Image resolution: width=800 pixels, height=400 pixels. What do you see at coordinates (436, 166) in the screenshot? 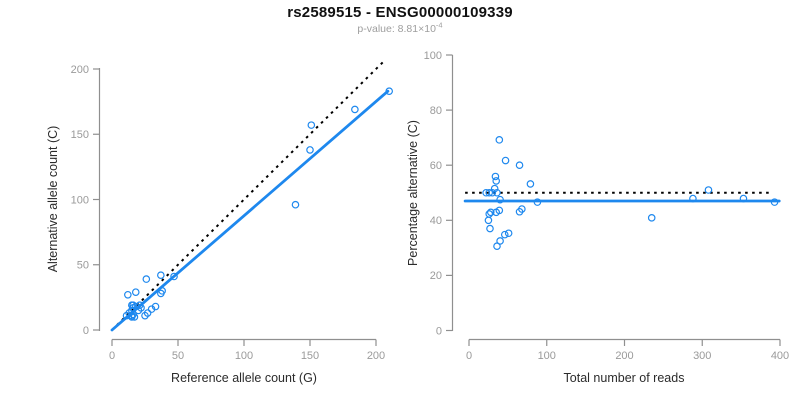
I see `y-axis-tick-label: 60` at bounding box center [436, 166].